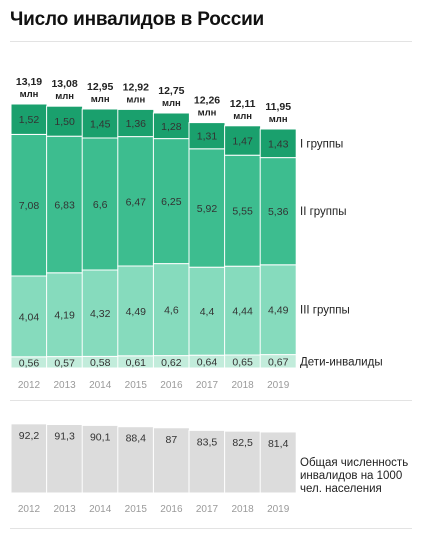 This screenshot has height=540, width=422. Describe the element at coordinates (172, 440) in the screenshot. I see `data-label-per-1000: 87` at that location.